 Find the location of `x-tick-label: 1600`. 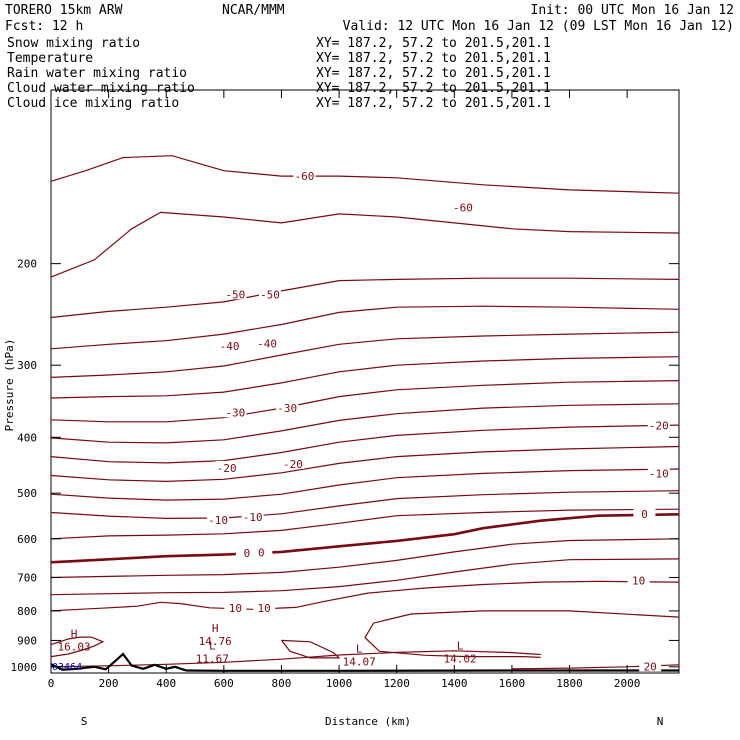

x-tick-label: 1600 is located at coordinates (512, 683).